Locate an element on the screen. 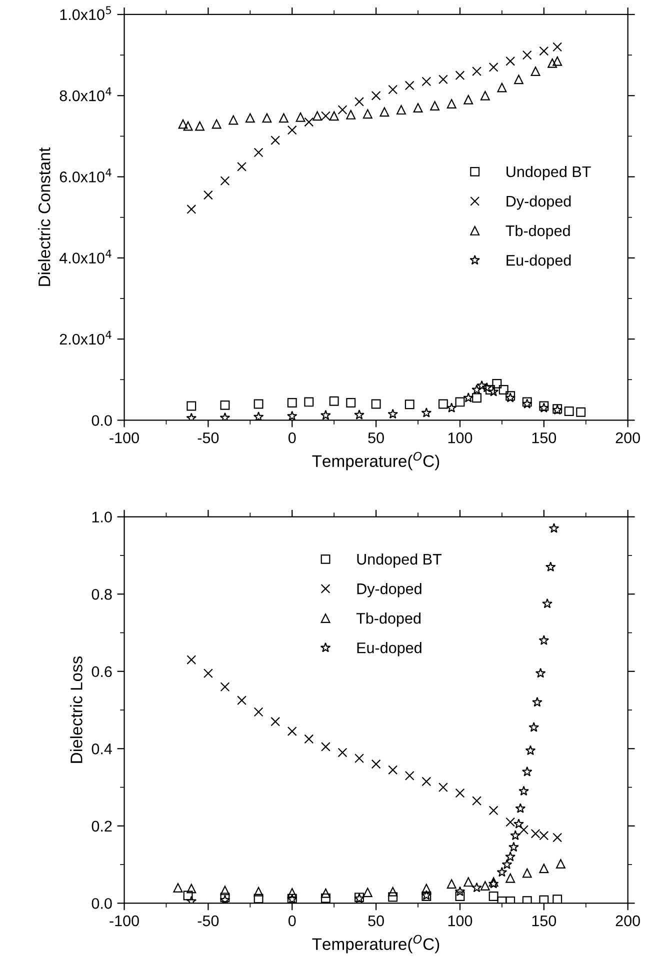 Image resolution: width=654 pixels, height=966 pixels. x-tick-label: -100 is located at coordinates (124, 920).